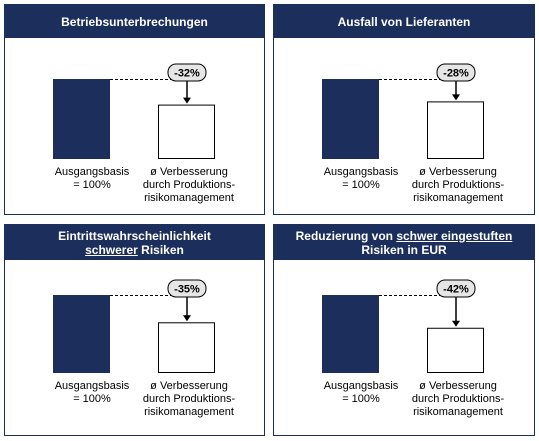 Image resolution: width=539 pixels, height=441 pixels. I want to click on change-label: -42%, so click(456, 290).